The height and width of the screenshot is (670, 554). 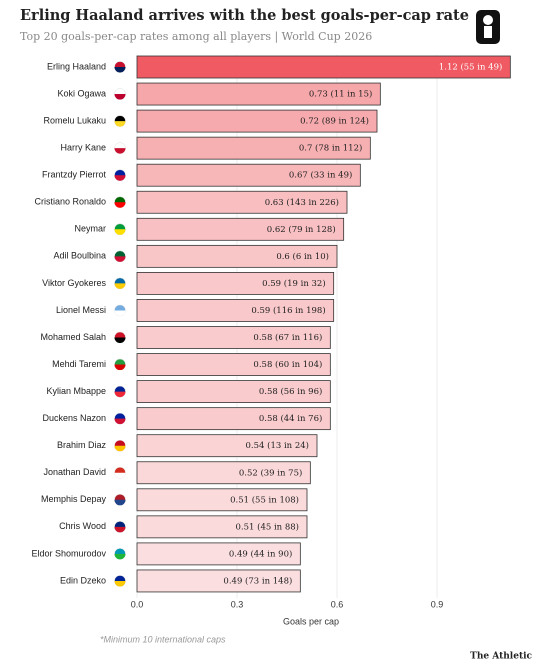 What do you see at coordinates (337, 604) in the screenshot?
I see `x-tick-label: 0.6` at bounding box center [337, 604].